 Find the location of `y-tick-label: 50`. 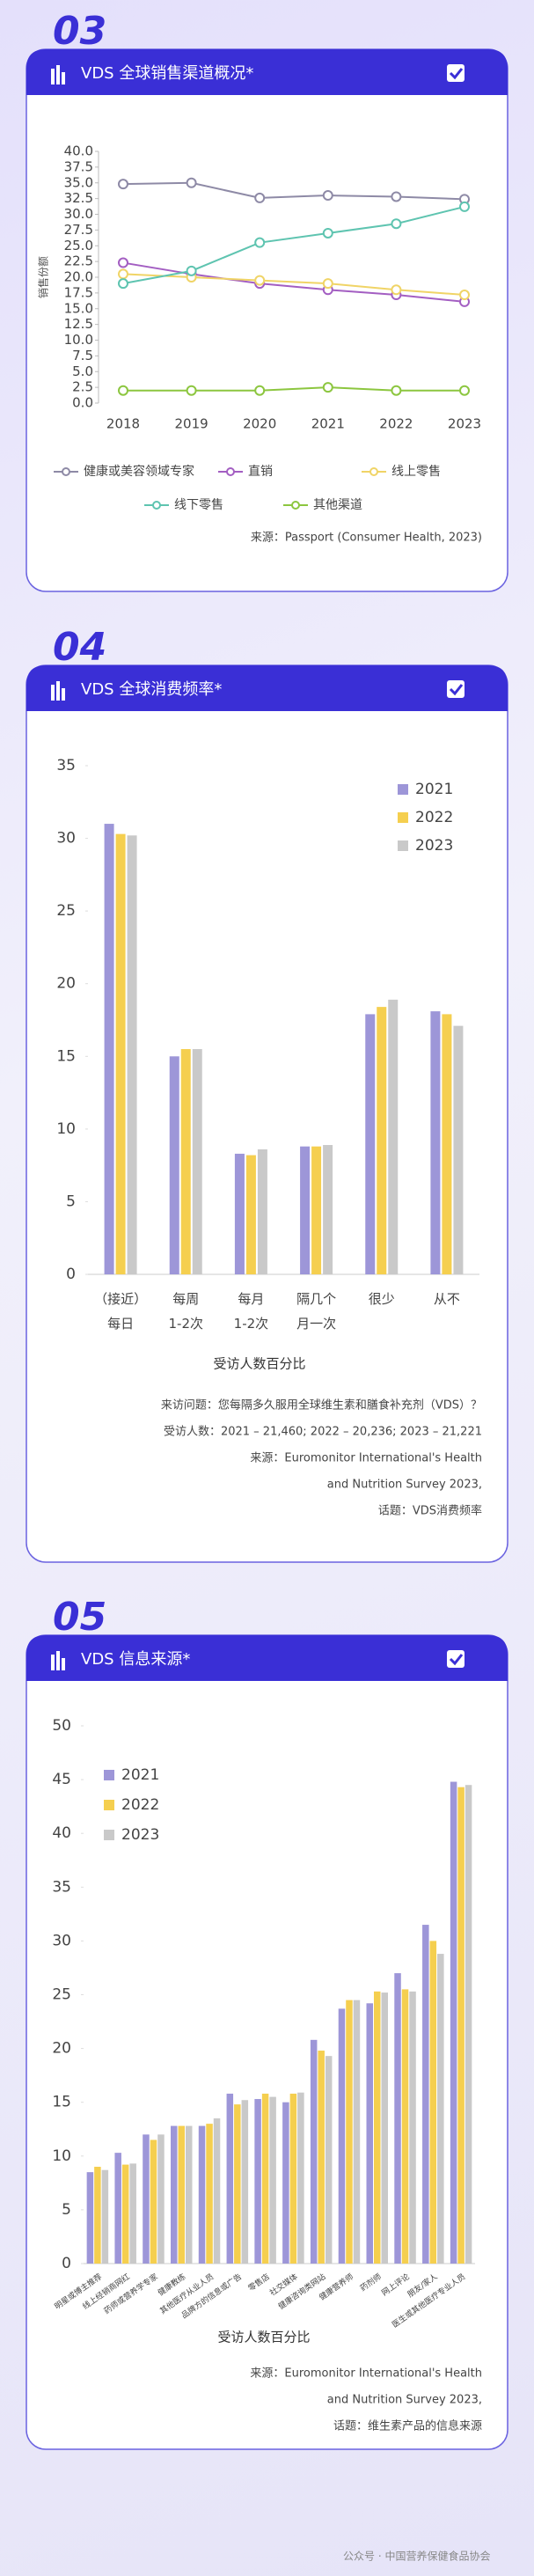

y-tick-label: 50 is located at coordinates (61, 1726).